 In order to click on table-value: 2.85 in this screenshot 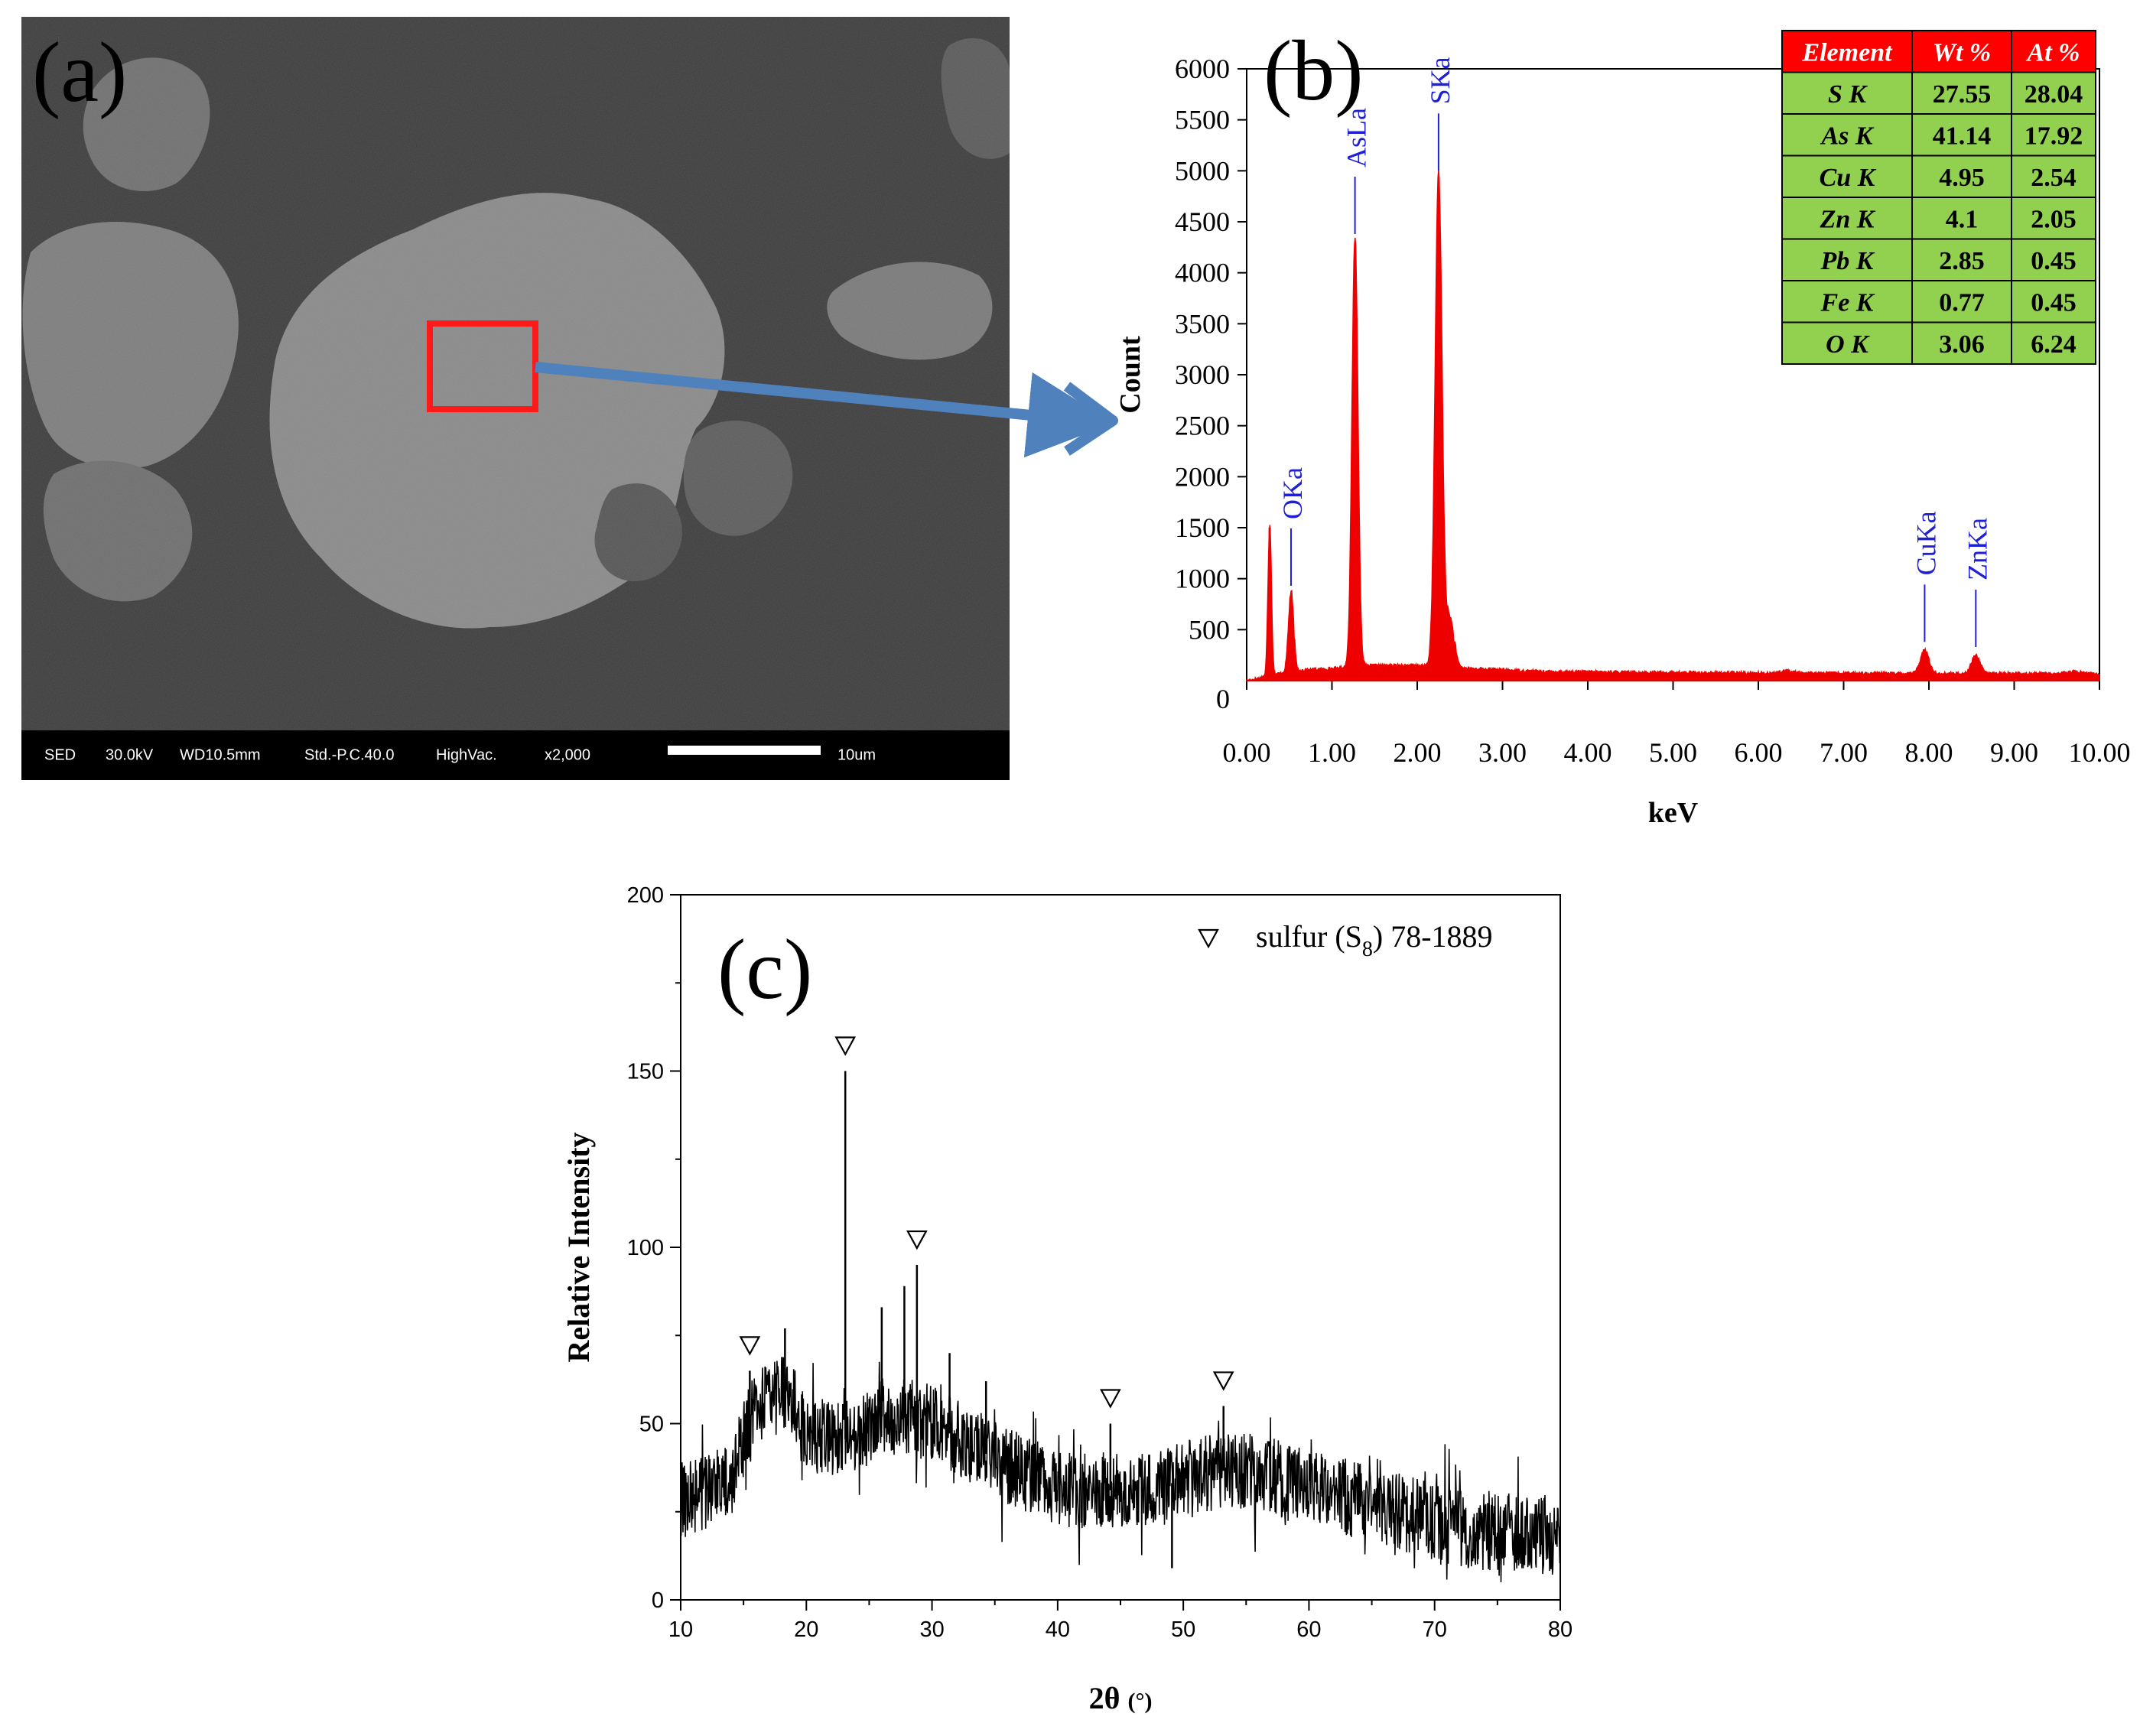, I will do `click(1962, 261)`.